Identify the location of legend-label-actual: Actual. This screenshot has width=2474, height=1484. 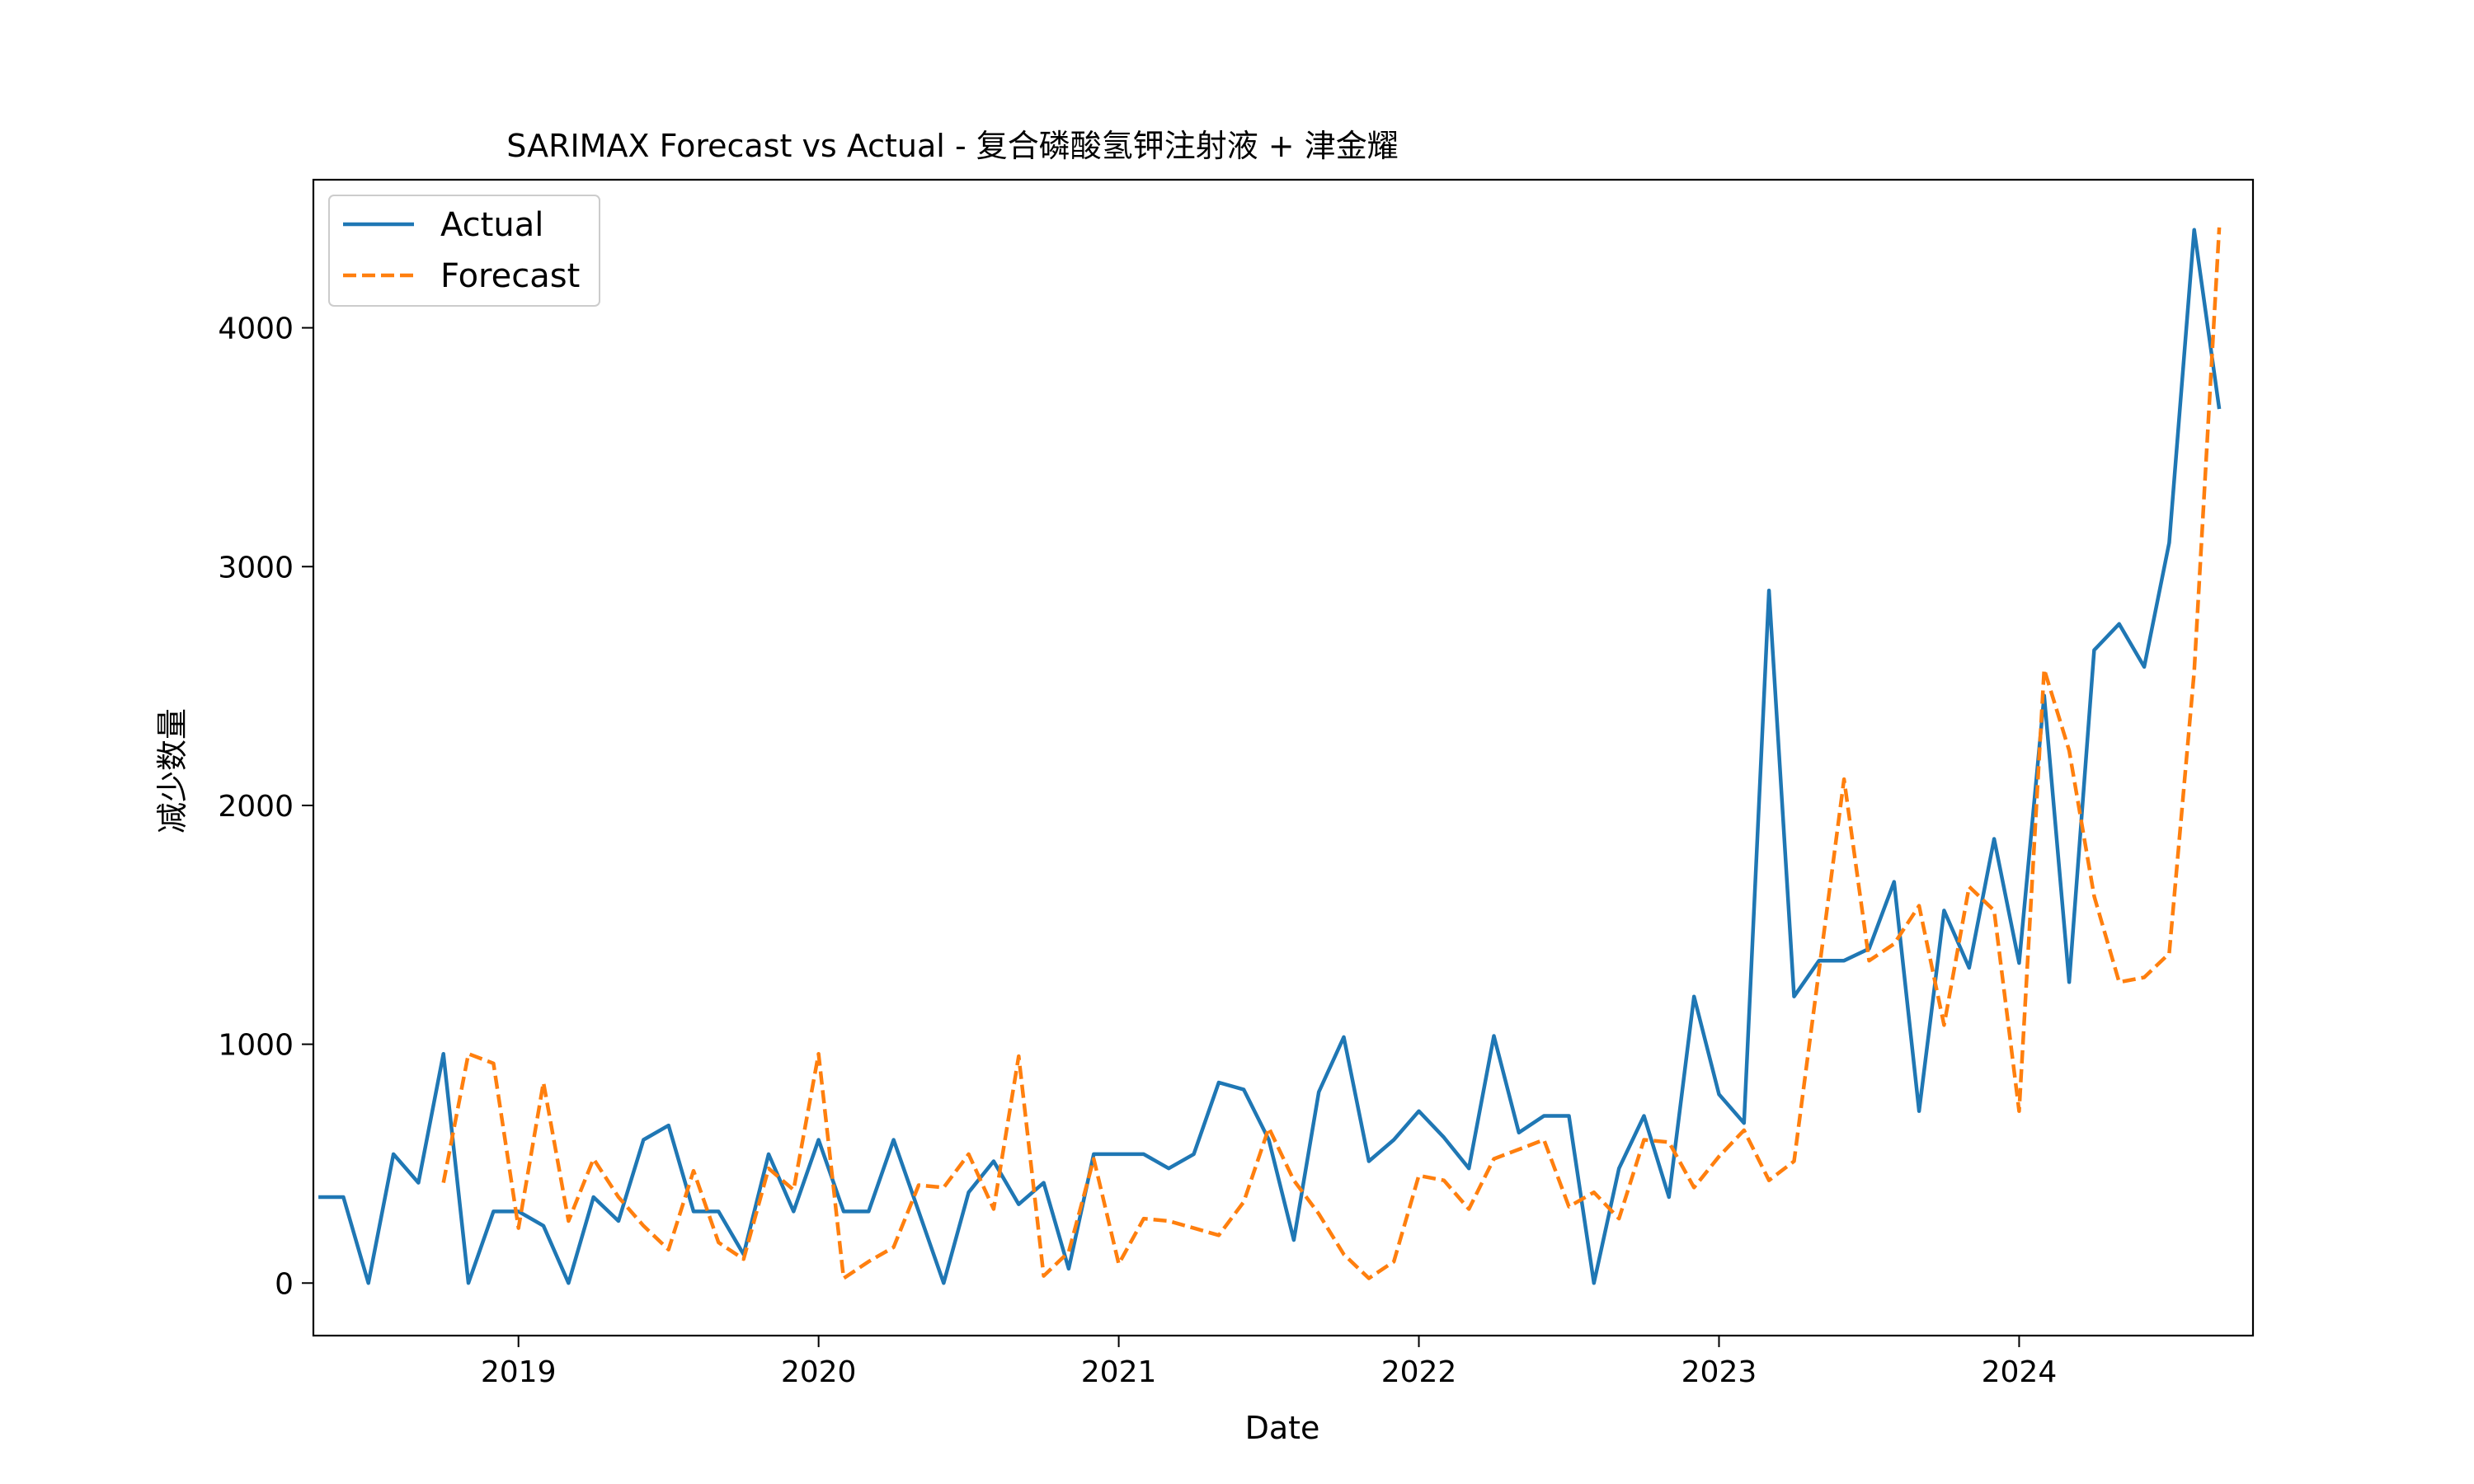
(491, 225).